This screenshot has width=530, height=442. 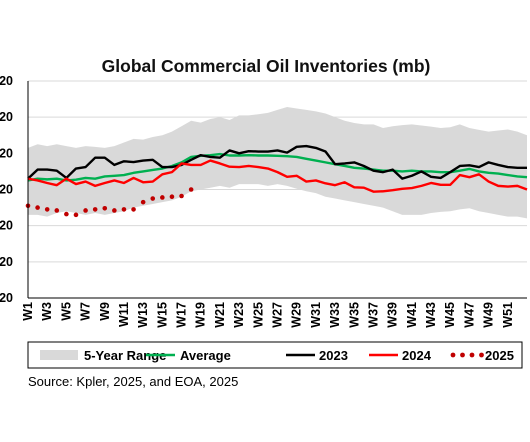 I want to click on legend-label-2025: 2025, so click(x=499, y=355).